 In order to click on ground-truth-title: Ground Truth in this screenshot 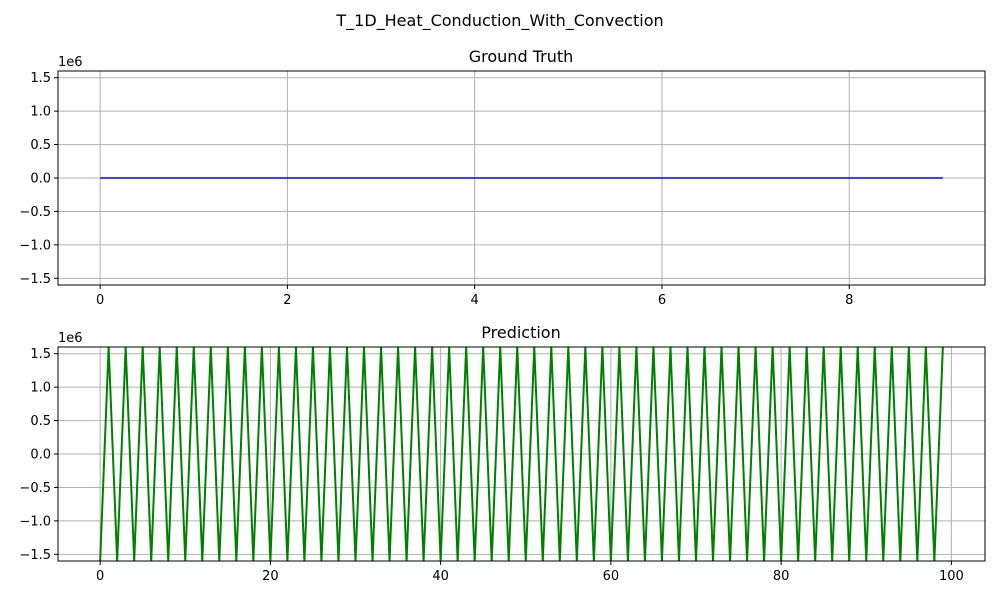, I will do `click(521, 56)`.